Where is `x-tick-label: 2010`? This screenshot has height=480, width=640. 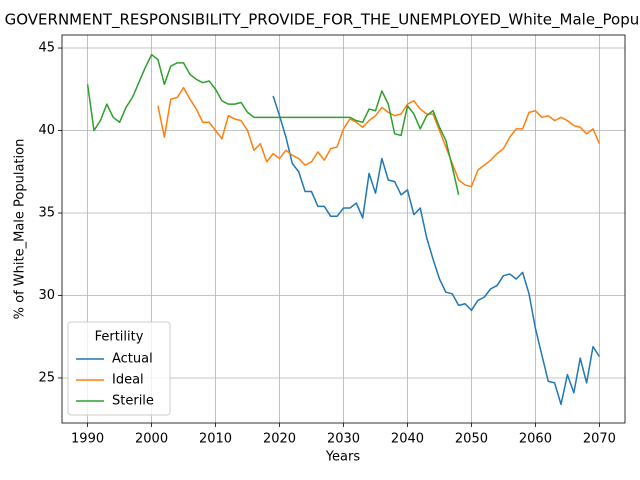 x-tick-label: 2010 is located at coordinates (215, 439).